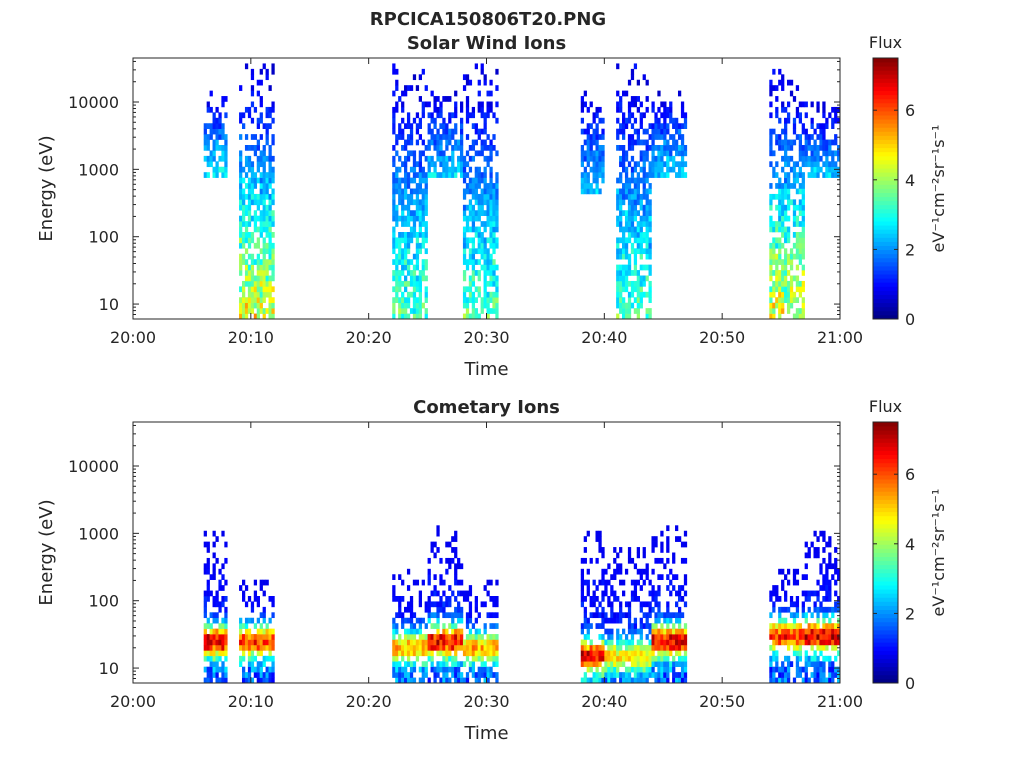  Describe the element at coordinates (938, 553) in the screenshot. I see `colorbar-units: eV⁻¹cm⁻²sr⁻¹s⁻¹` at that location.